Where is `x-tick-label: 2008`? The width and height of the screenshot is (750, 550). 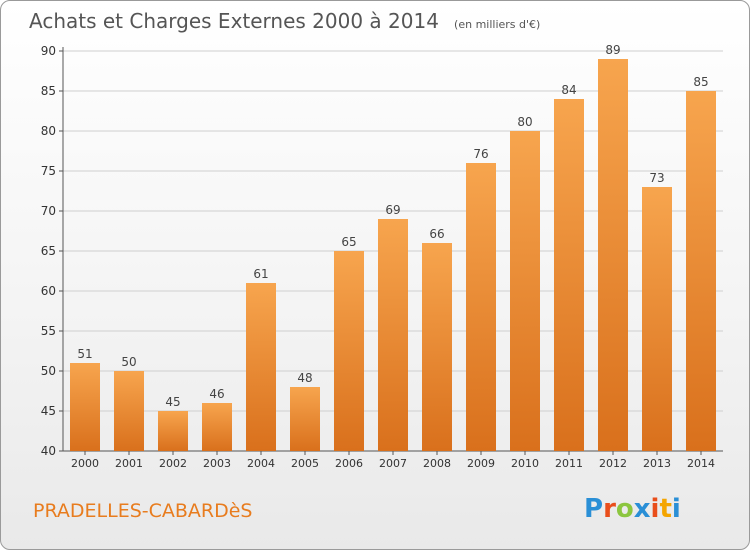
x-tick-label: 2008 is located at coordinates (437, 463).